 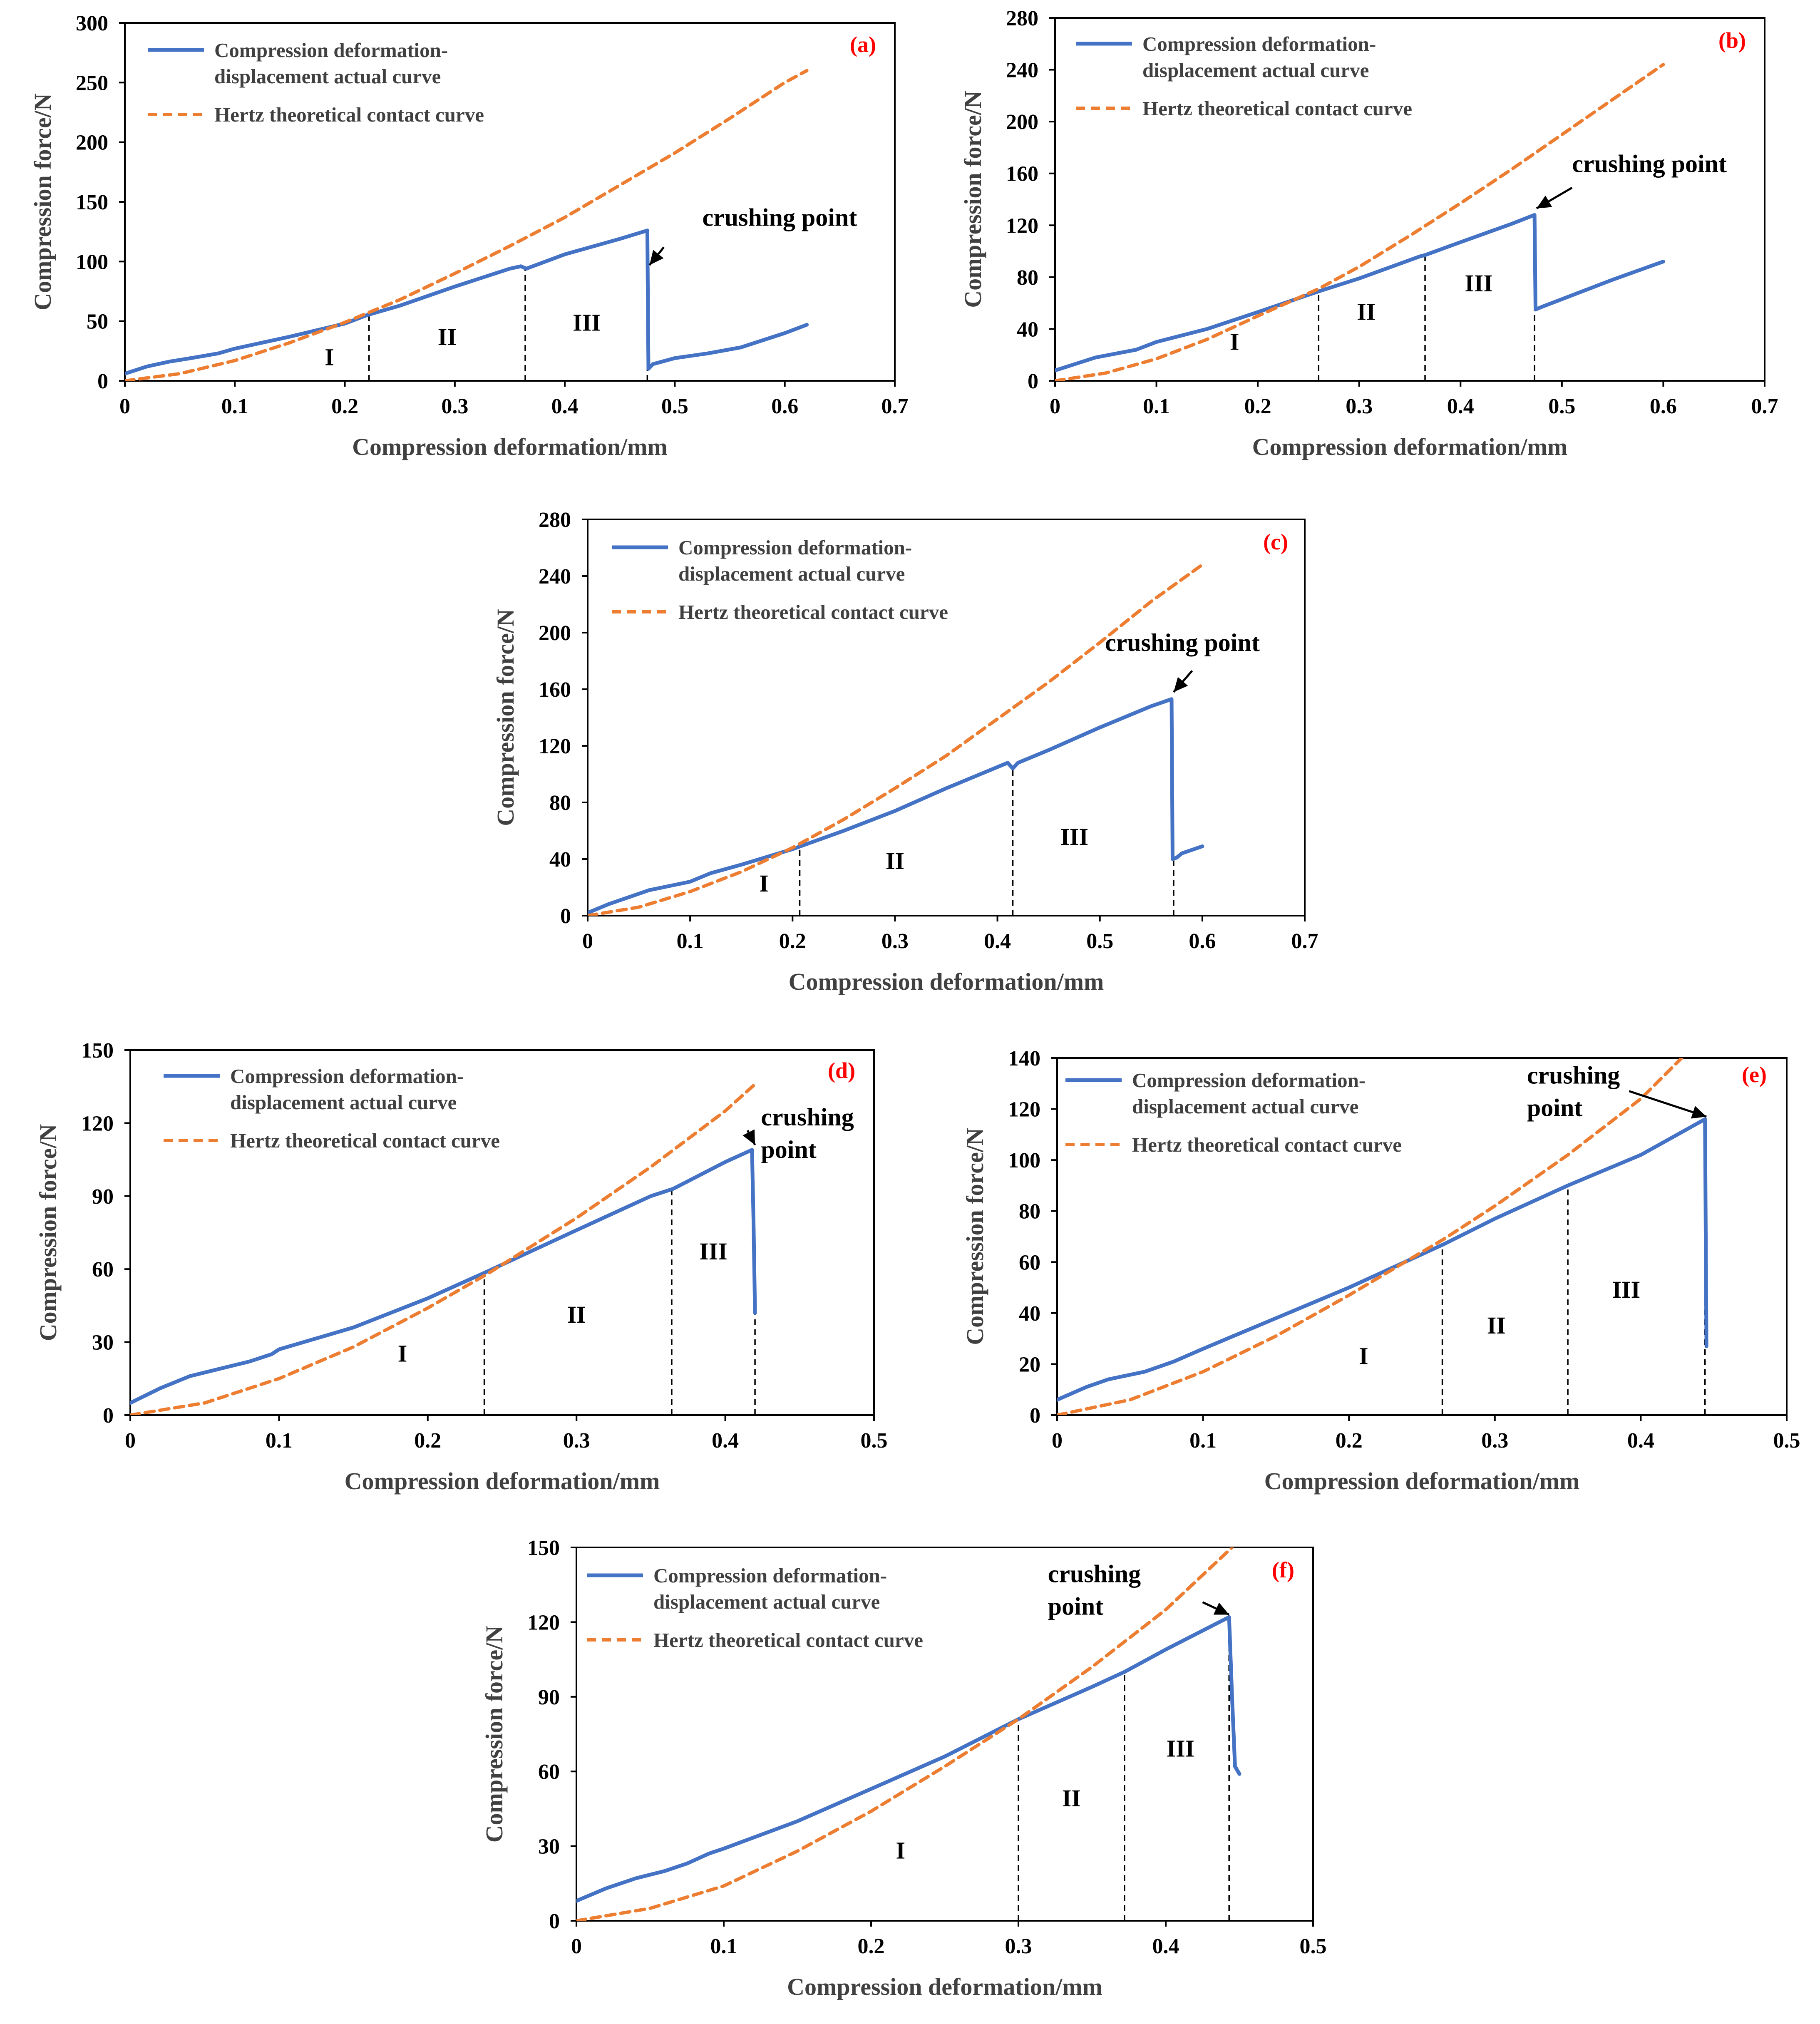 What do you see at coordinates (1754, 1074) in the screenshot?
I see `panel-label: (e)` at bounding box center [1754, 1074].